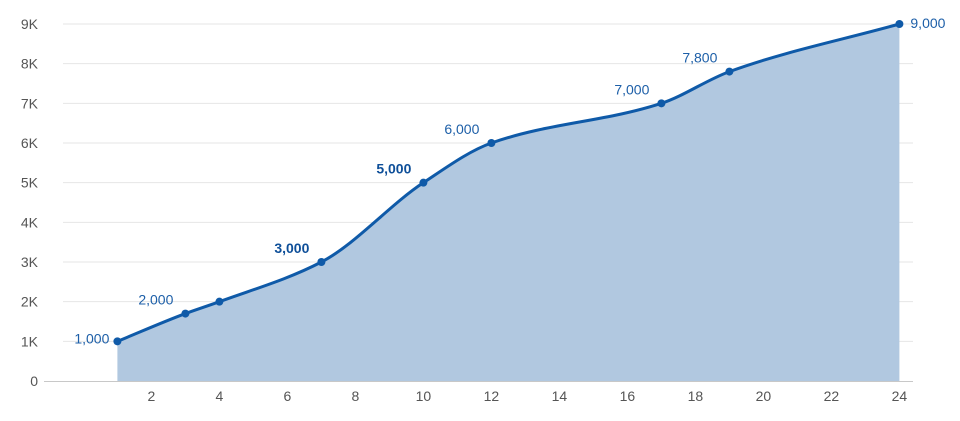 The height and width of the screenshot is (421, 960). I want to click on y-tick-label: 5K, so click(30, 183).